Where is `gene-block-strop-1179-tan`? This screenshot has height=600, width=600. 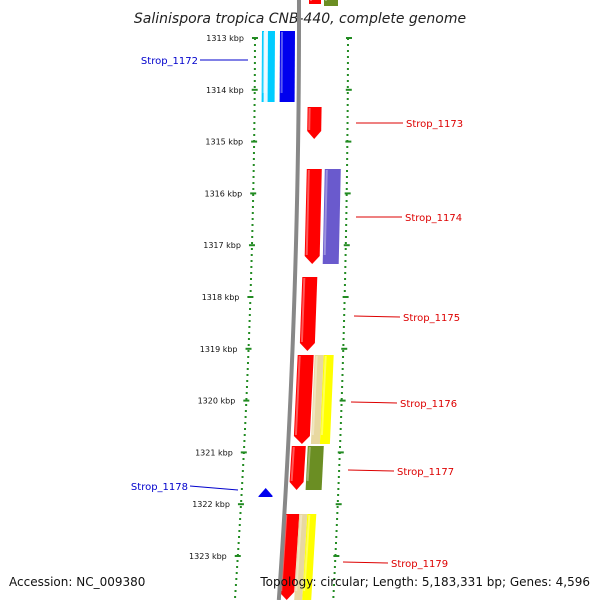 gene-block-strop-1179-tan is located at coordinates (301, 557).